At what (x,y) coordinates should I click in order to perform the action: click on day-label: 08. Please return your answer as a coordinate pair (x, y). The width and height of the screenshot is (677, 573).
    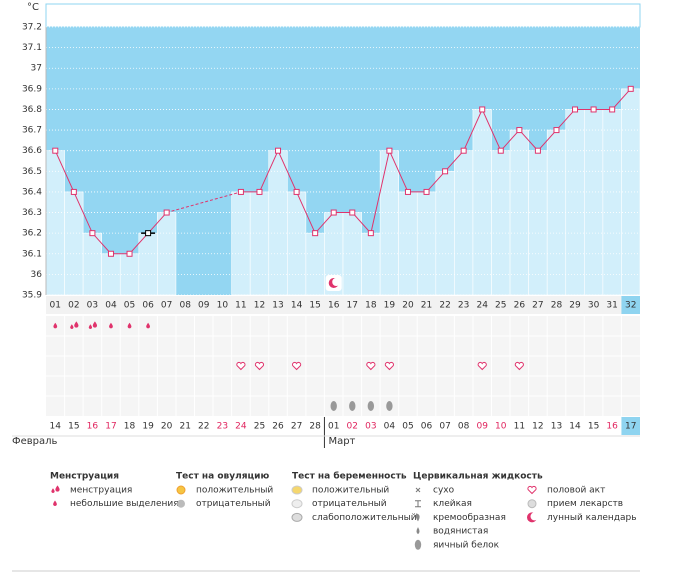
    Looking at the image, I should click on (185, 306).